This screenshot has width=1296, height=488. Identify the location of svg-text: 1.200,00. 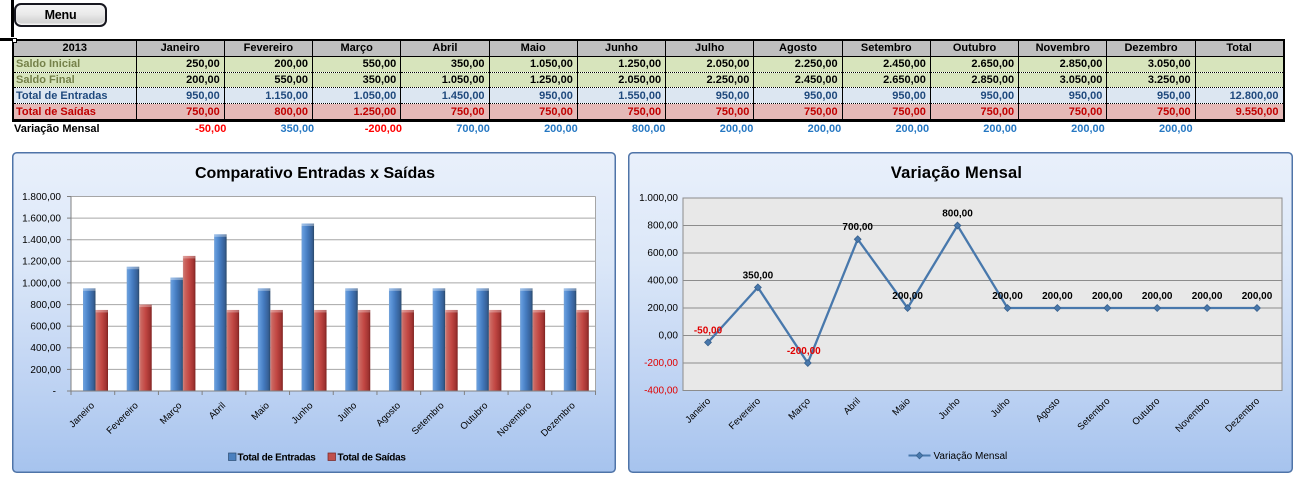
(41, 262).